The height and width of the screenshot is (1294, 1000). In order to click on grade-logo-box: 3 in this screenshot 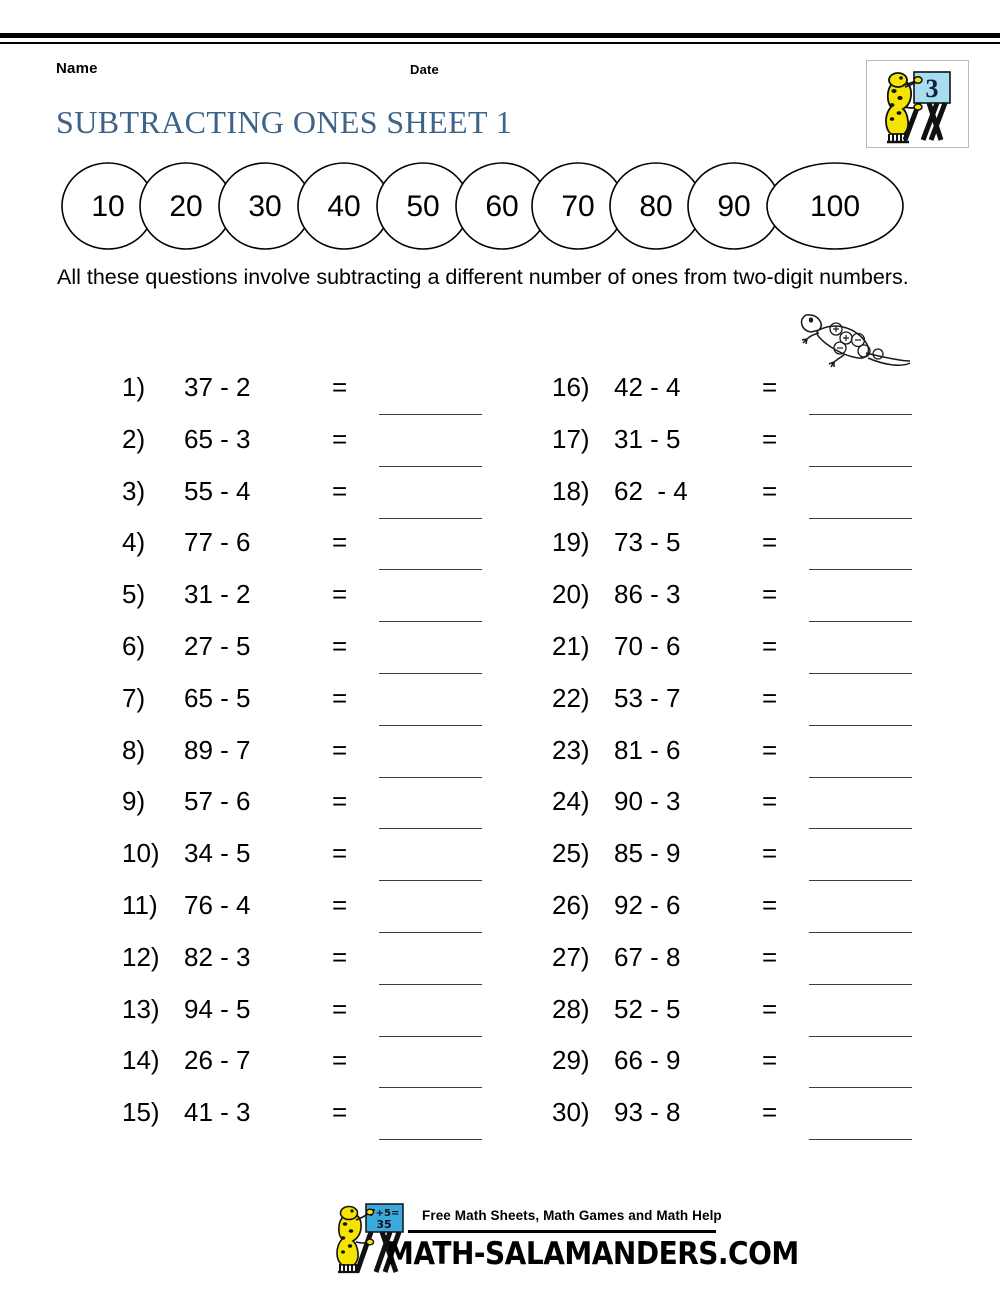, I will do `click(917, 104)`.